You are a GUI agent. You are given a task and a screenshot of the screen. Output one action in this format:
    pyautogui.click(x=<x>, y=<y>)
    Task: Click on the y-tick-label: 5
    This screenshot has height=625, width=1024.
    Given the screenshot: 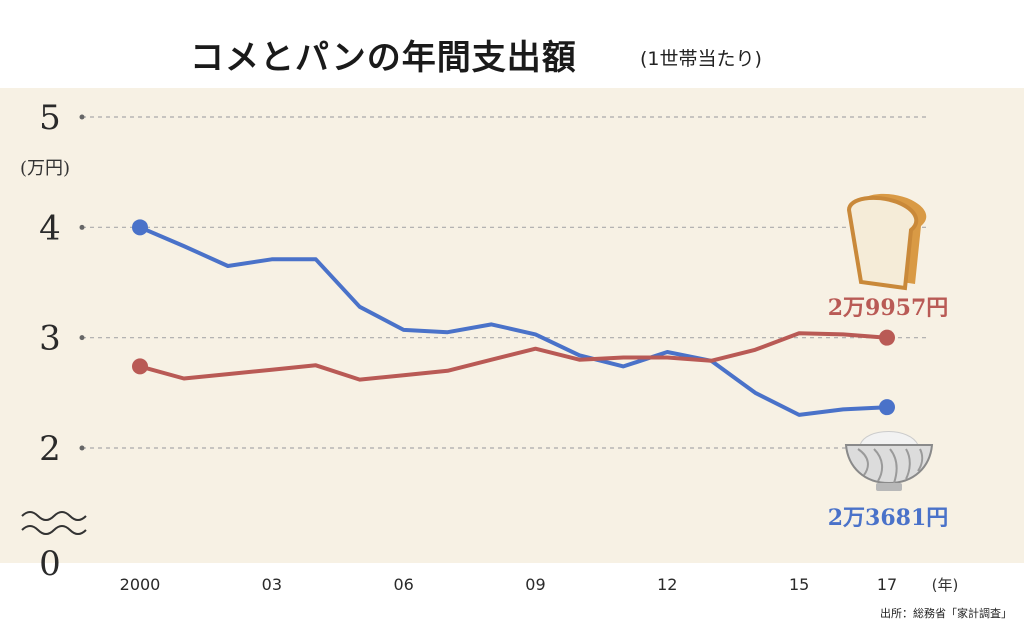 What is the action you would take?
    pyautogui.click(x=50, y=118)
    